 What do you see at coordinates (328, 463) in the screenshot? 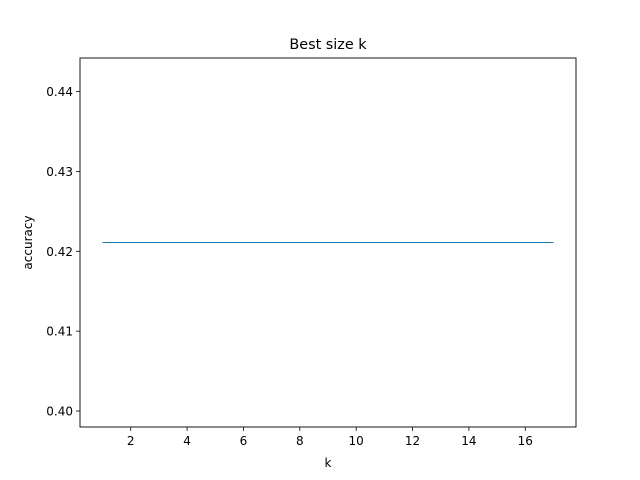
I see `x-axis-label: k` at bounding box center [328, 463].